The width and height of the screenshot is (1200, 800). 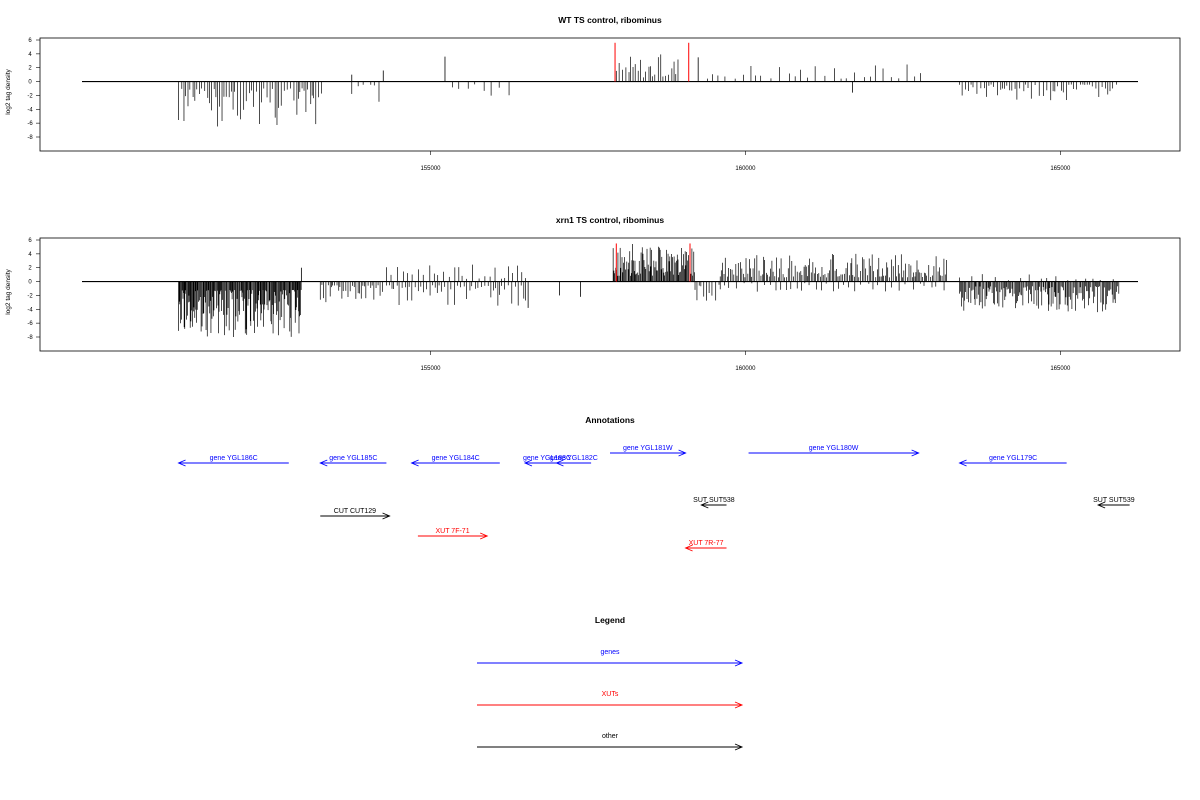 What do you see at coordinates (610, 694) in the screenshot?
I see `legend-label: XUTs` at bounding box center [610, 694].